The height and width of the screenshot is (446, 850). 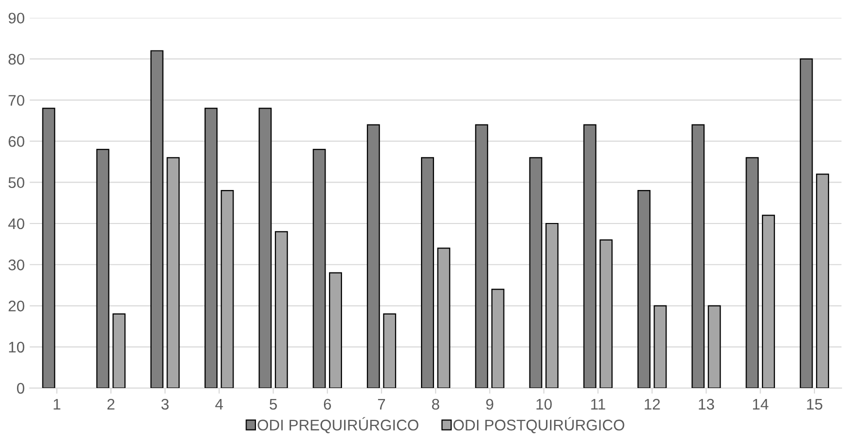 What do you see at coordinates (16, 264) in the screenshot?
I see `y-tick-label: 30` at bounding box center [16, 264].